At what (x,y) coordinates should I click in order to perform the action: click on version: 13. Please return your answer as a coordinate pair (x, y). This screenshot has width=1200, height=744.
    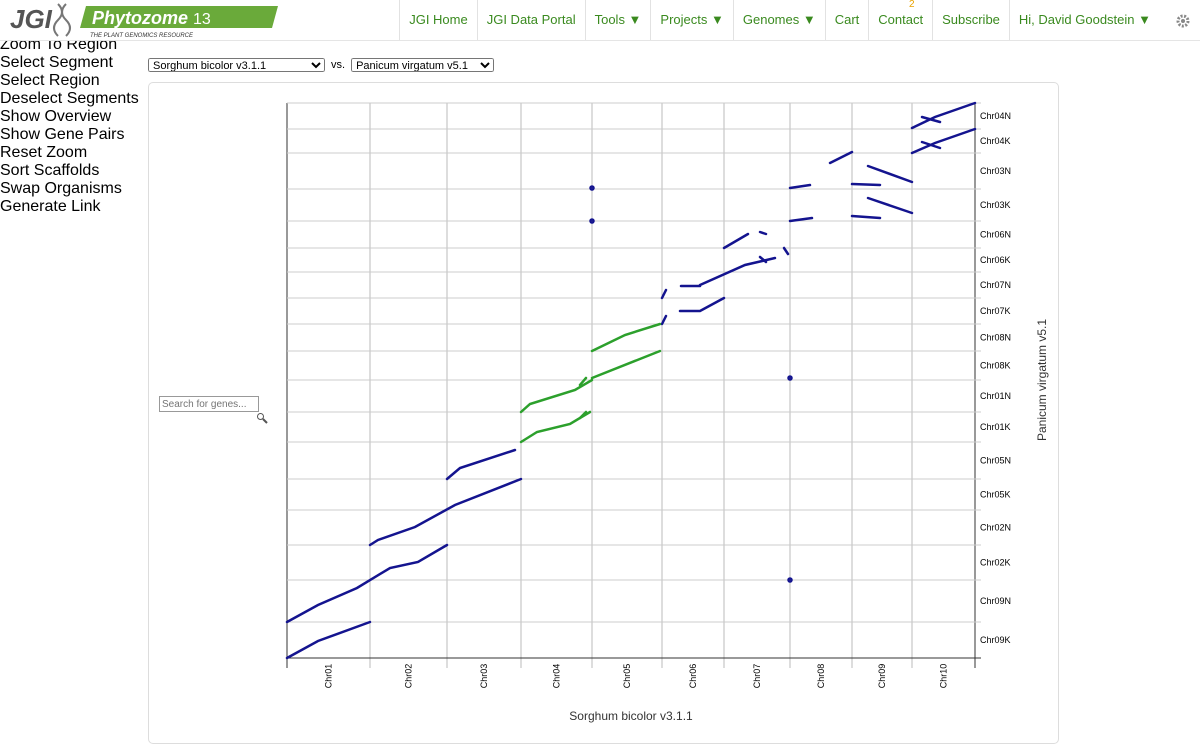
    Looking at the image, I should click on (202, 19).